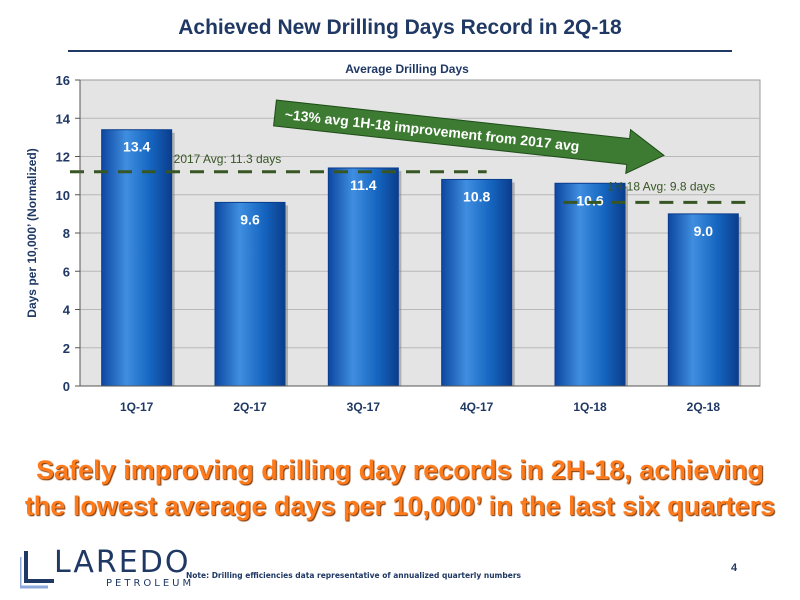  I want to click on title-divider, so click(400, 51).